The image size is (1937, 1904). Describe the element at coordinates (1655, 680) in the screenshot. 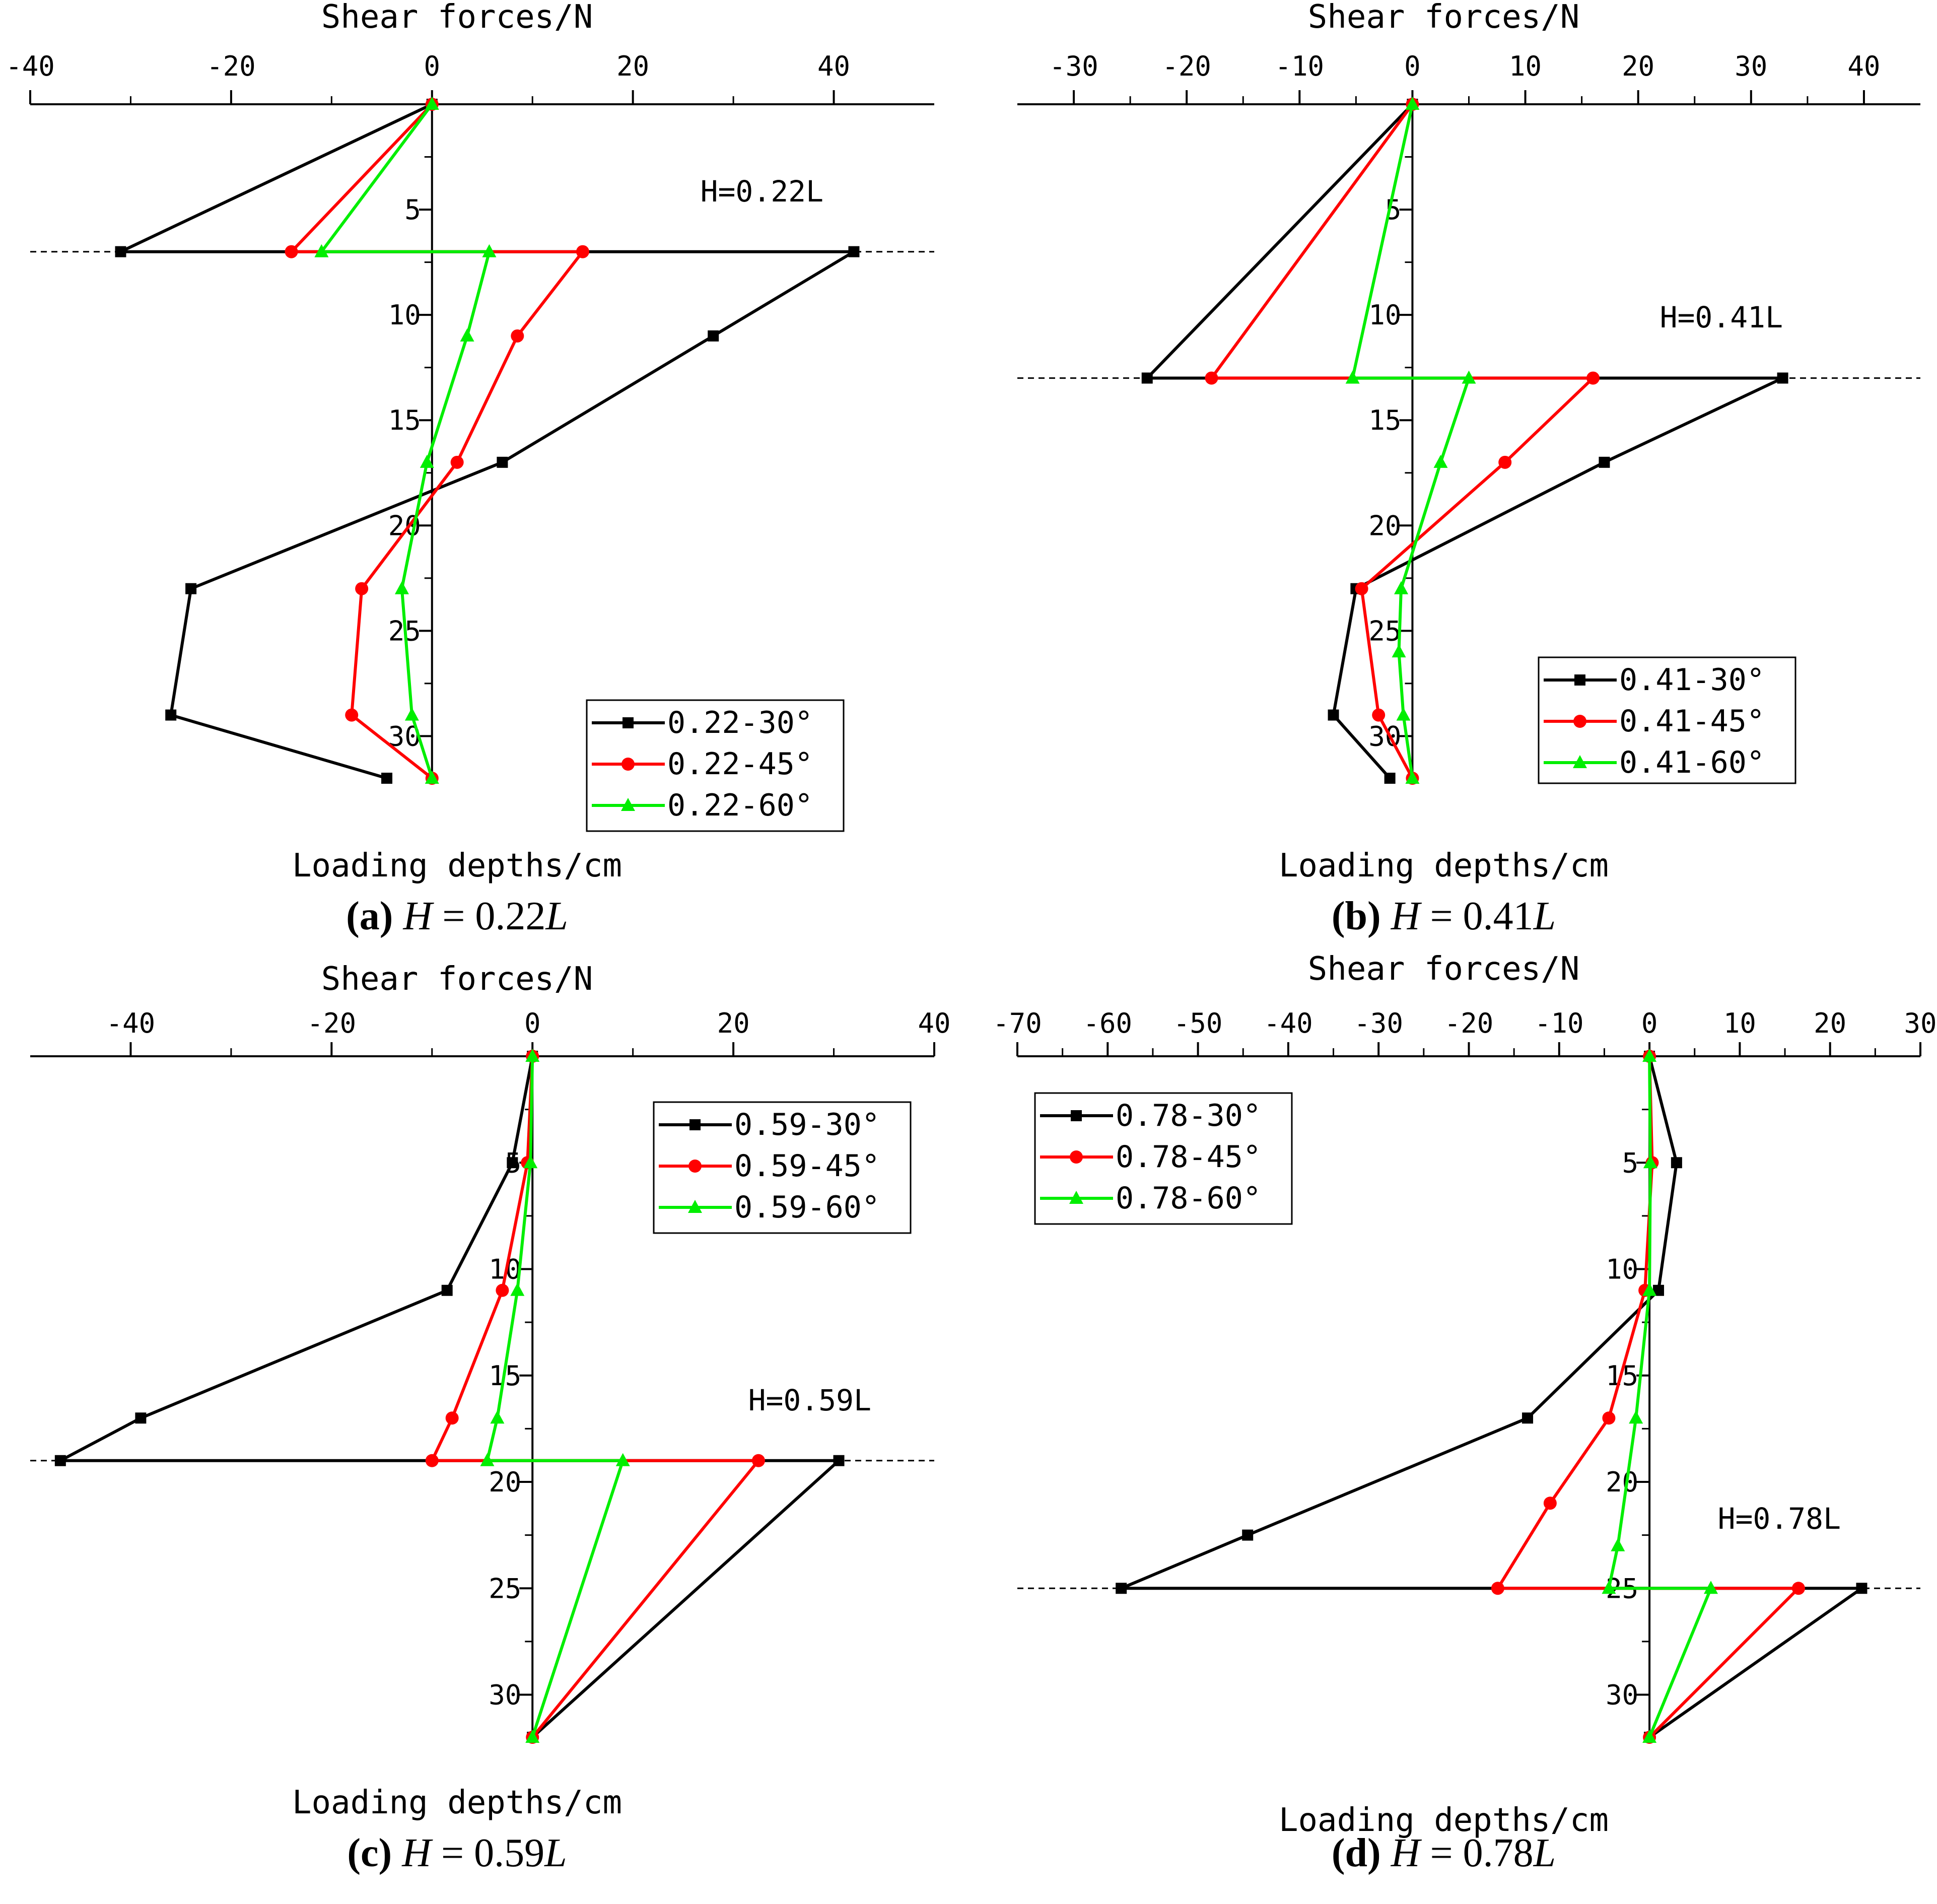

I see `legend-item: 0.41-30°` at that location.